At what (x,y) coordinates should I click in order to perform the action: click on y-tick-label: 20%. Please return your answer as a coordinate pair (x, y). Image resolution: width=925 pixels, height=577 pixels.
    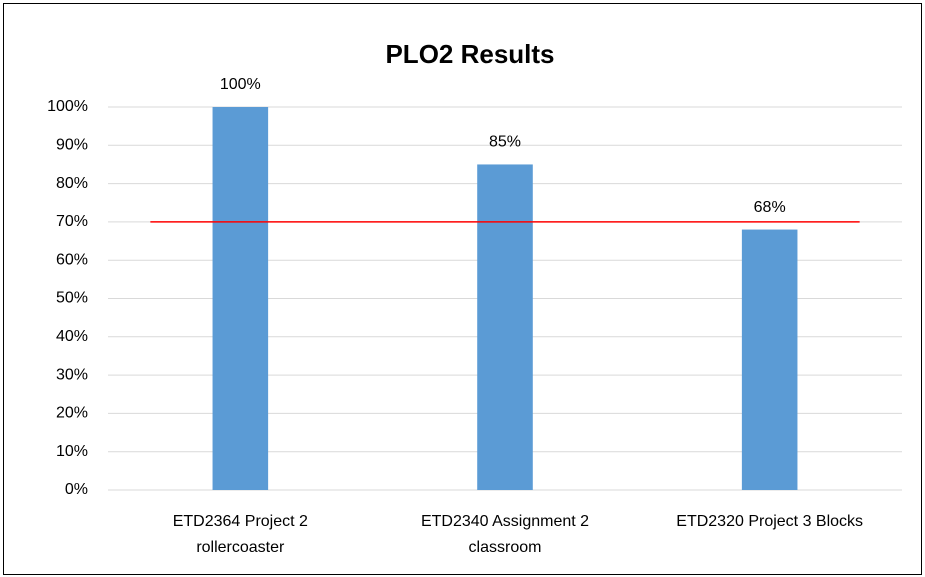
    Looking at the image, I should click on (72, 413).